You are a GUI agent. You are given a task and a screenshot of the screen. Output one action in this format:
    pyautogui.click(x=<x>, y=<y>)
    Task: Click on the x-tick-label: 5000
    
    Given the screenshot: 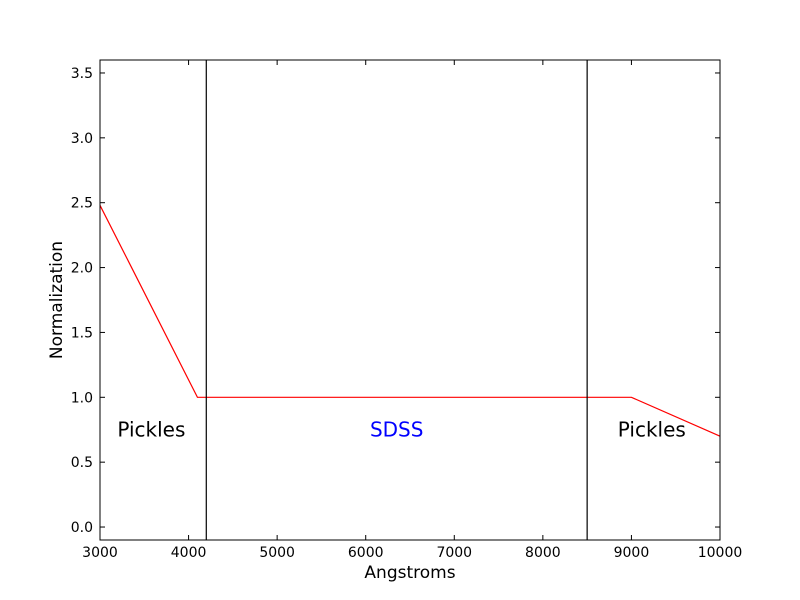 What is the action you would take?
    pyautogui.click(x=277, y=553)
    